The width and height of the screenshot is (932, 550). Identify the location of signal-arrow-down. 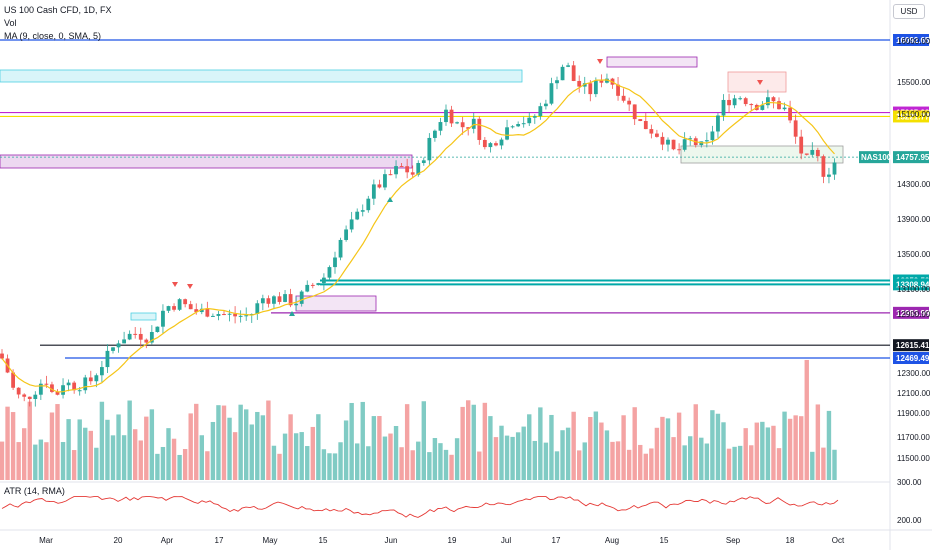
(190, 286).